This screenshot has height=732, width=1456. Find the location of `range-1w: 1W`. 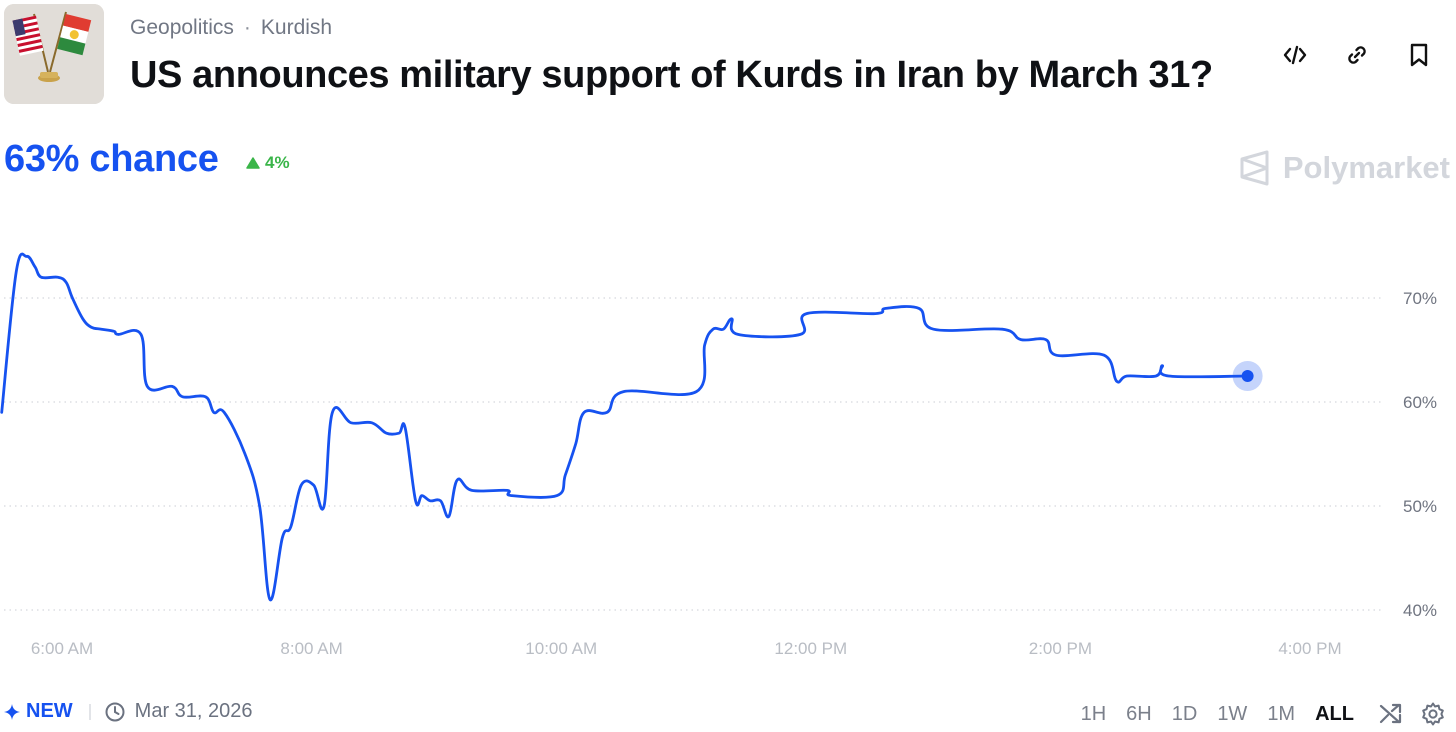

range-1w: 1W is located at coordinates (1232, 713).